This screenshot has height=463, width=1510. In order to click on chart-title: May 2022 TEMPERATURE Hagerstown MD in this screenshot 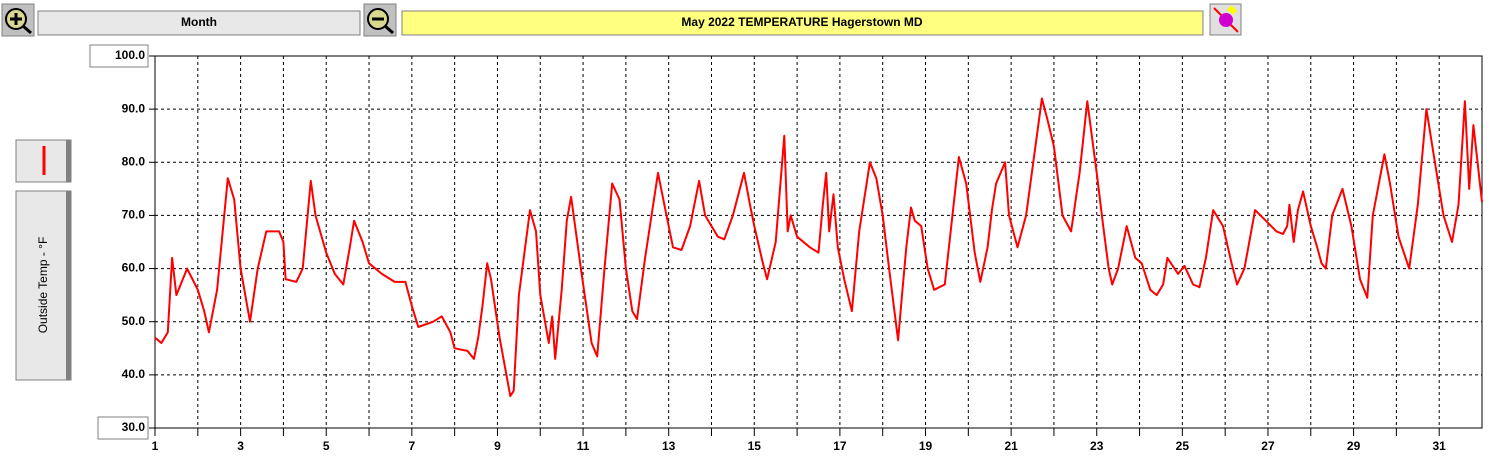, I will do `click(801, 22)`.